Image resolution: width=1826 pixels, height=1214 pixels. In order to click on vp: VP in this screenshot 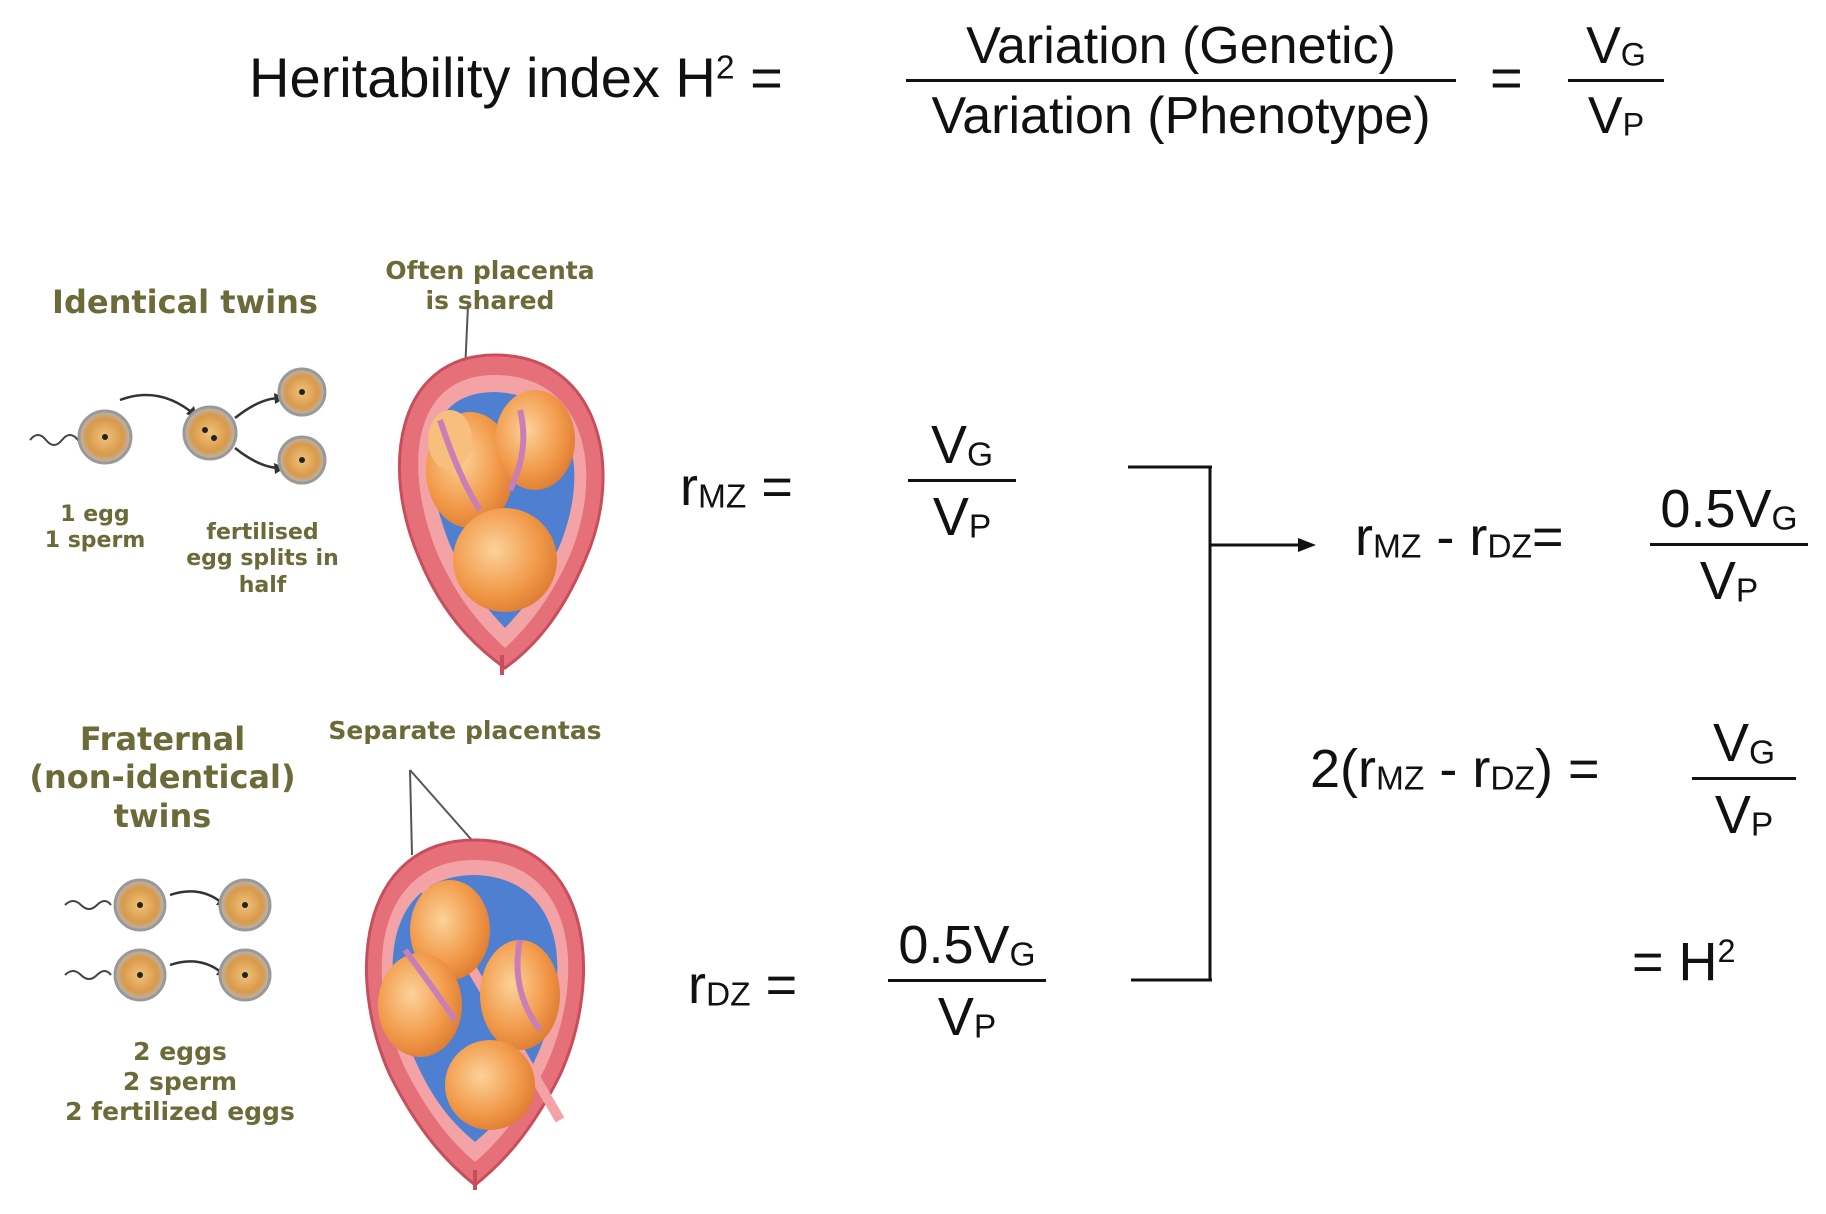, I will do `click(1616, 116)`.